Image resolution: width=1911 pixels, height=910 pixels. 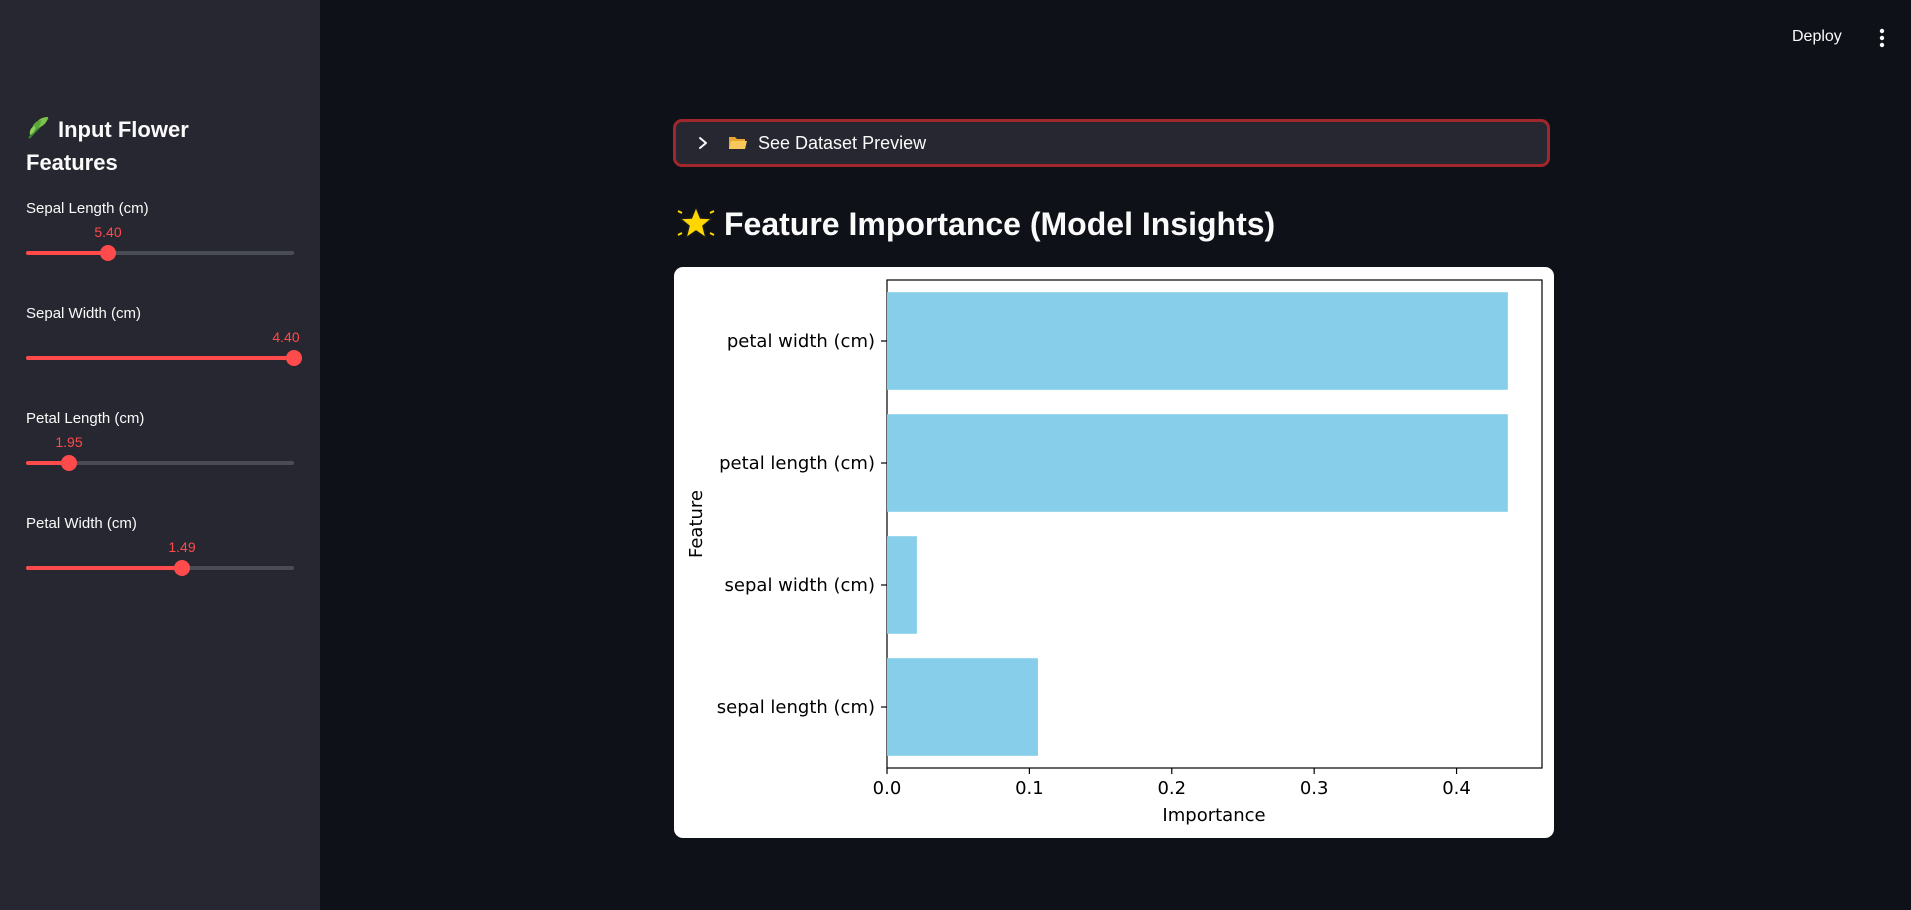 What do you see at coordinates (164, 345) in the screenshot?
I see `sepal-width-slider: Sepal Width (cm) 4.40` at bounding box center [164, 345].